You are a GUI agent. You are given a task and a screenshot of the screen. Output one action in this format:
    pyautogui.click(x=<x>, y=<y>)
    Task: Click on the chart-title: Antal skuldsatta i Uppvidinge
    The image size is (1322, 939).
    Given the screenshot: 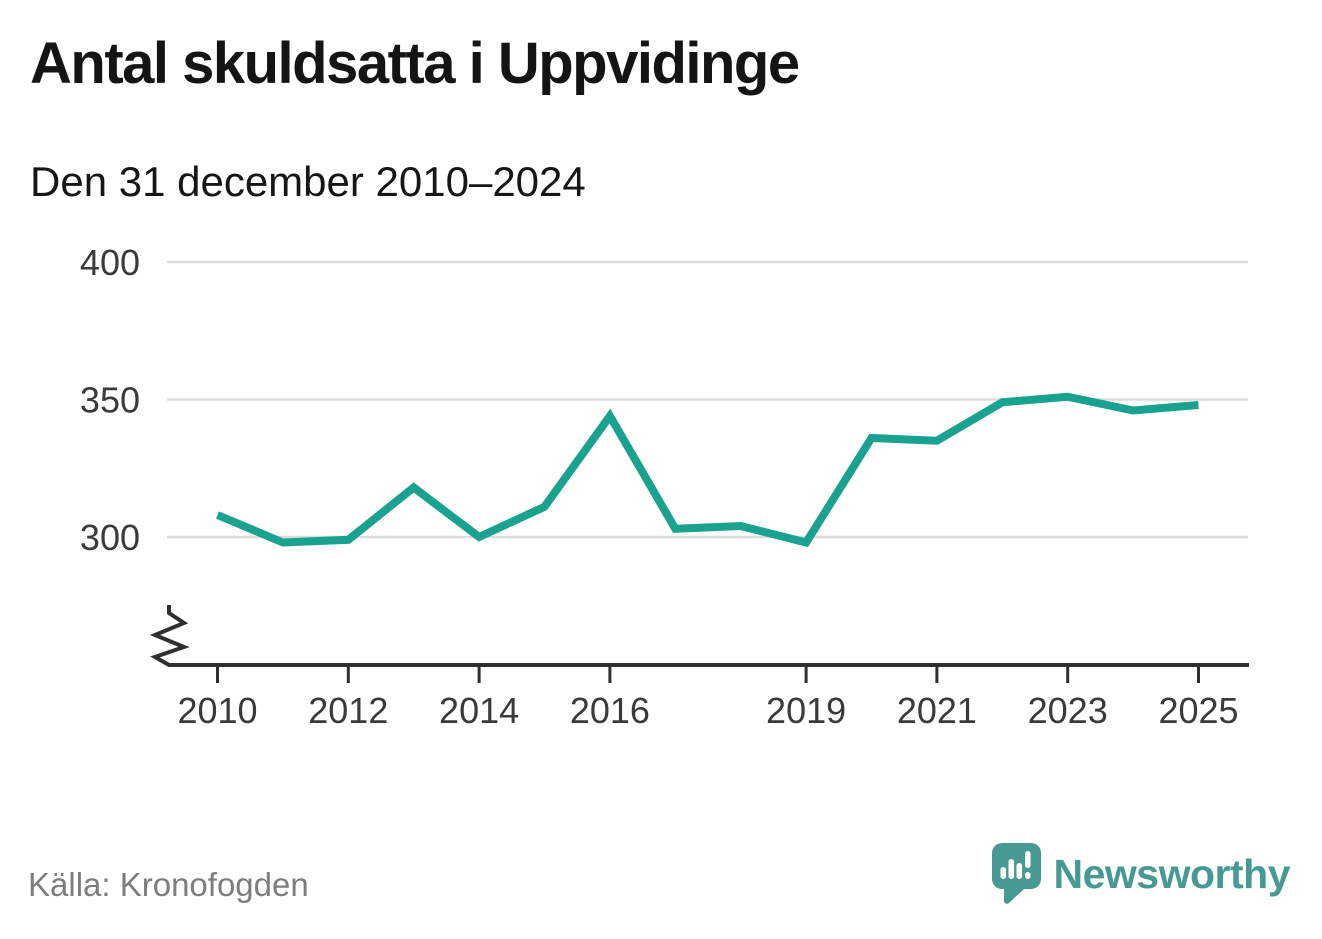 What is the action you would take?
    pyautogui.click(x=415, y=63)
    